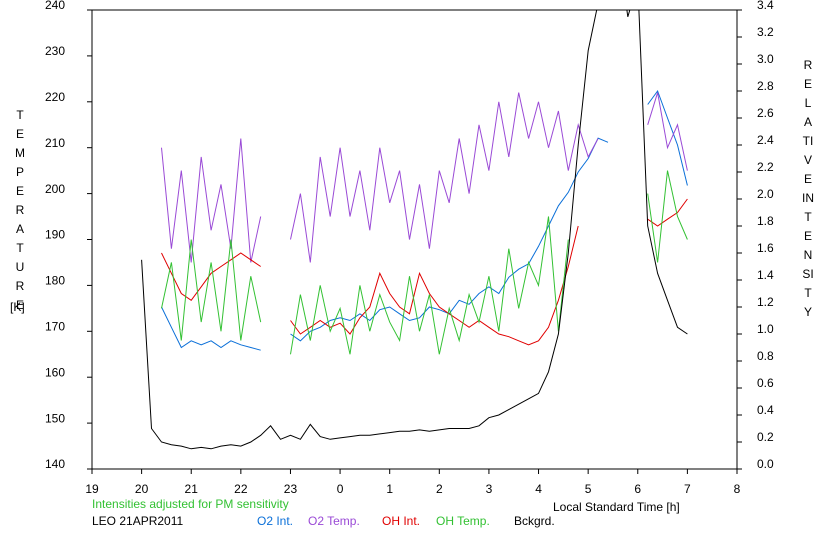 The height and width of the screenshot is (535, 828). Describe the element at coordinates (439, 489) in the screenshot. I see `x-tick-label: 2` at that location.